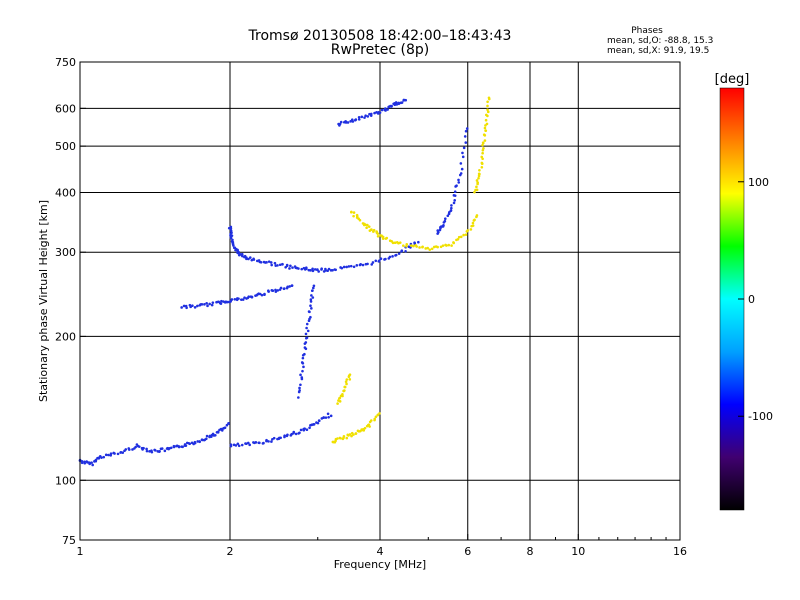  I want to click on colorbar-tick-label: 100, so click(758, 182).